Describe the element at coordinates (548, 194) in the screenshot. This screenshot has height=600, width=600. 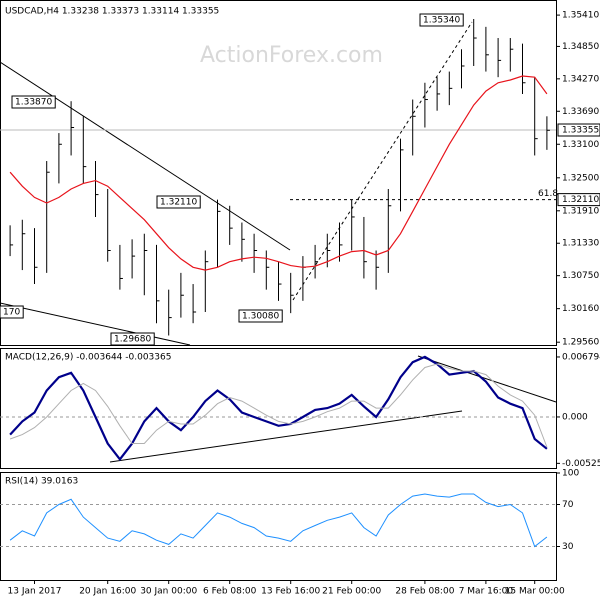
I see `fib-label: 61.8` at that location.